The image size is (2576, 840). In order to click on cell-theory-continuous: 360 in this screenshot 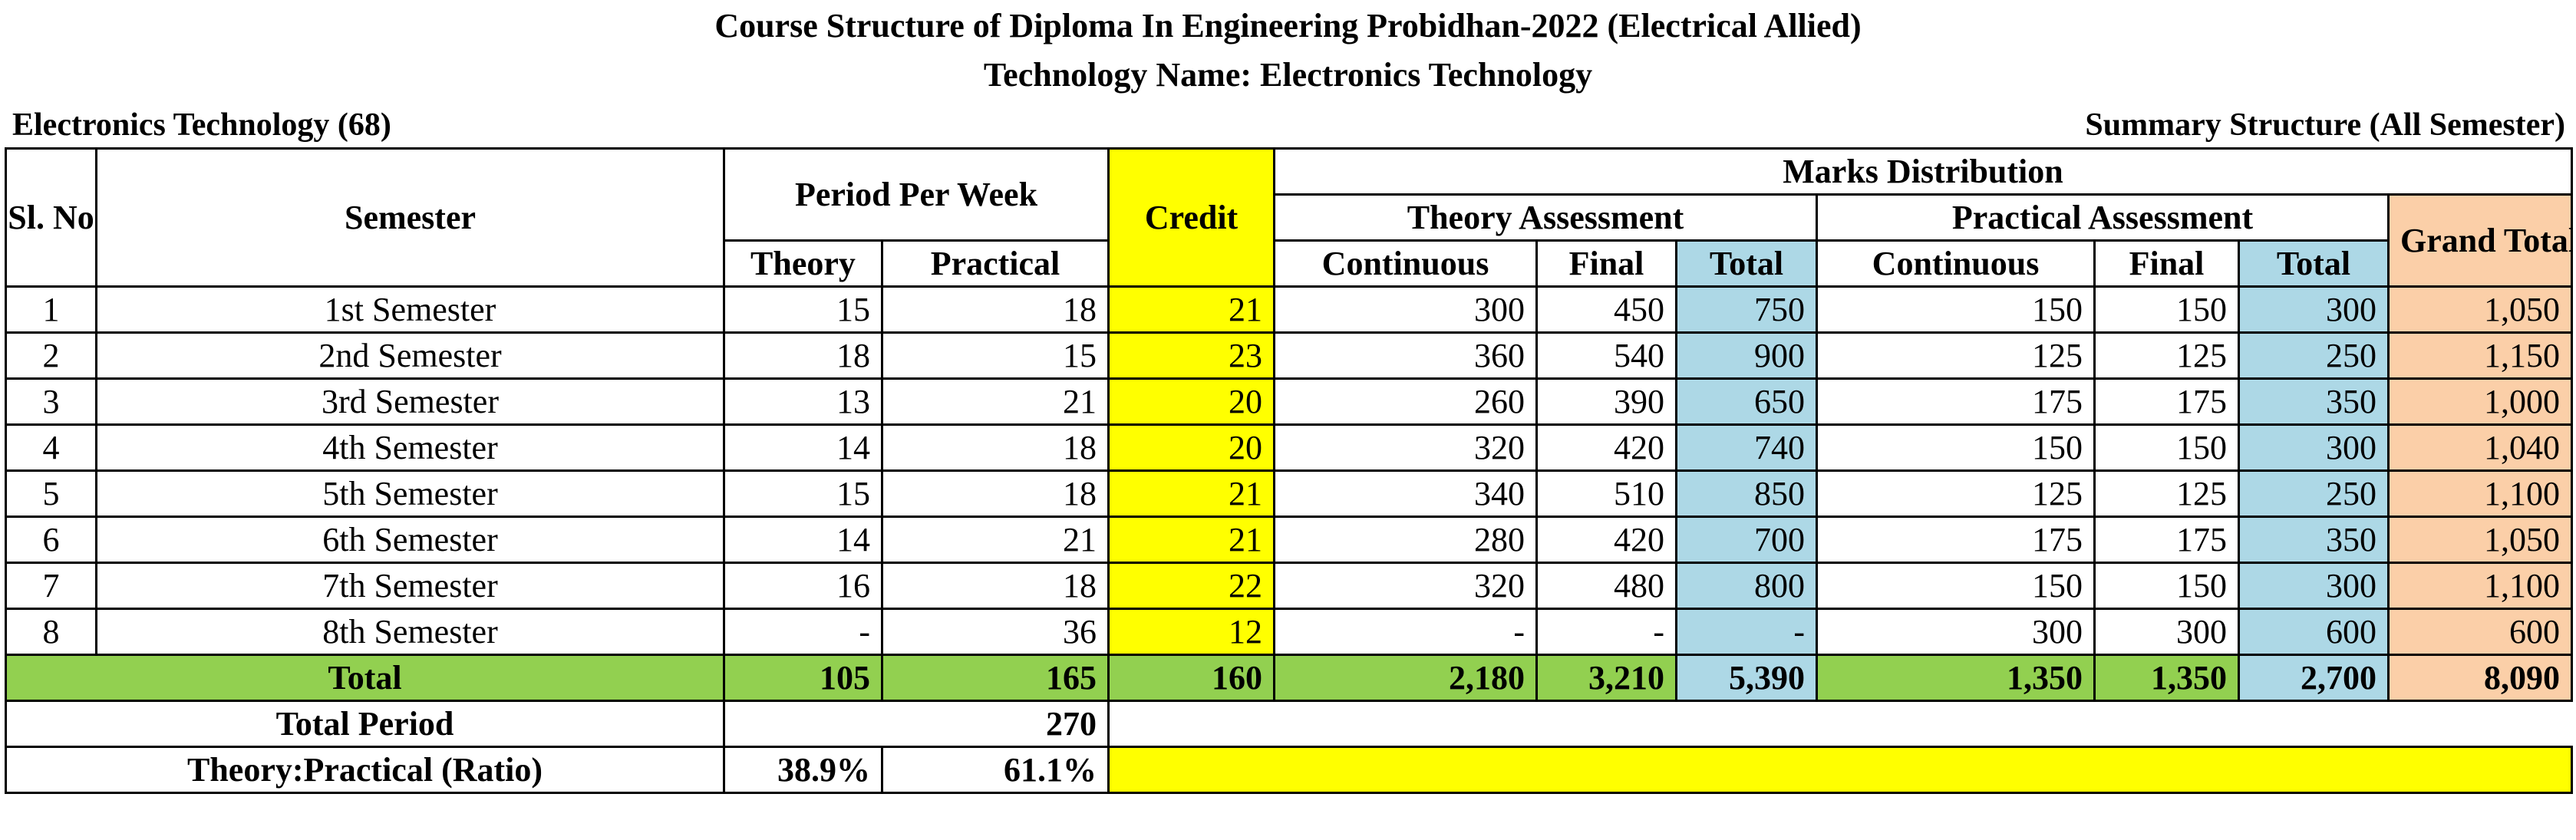, I will do `click(1406, 355)`.